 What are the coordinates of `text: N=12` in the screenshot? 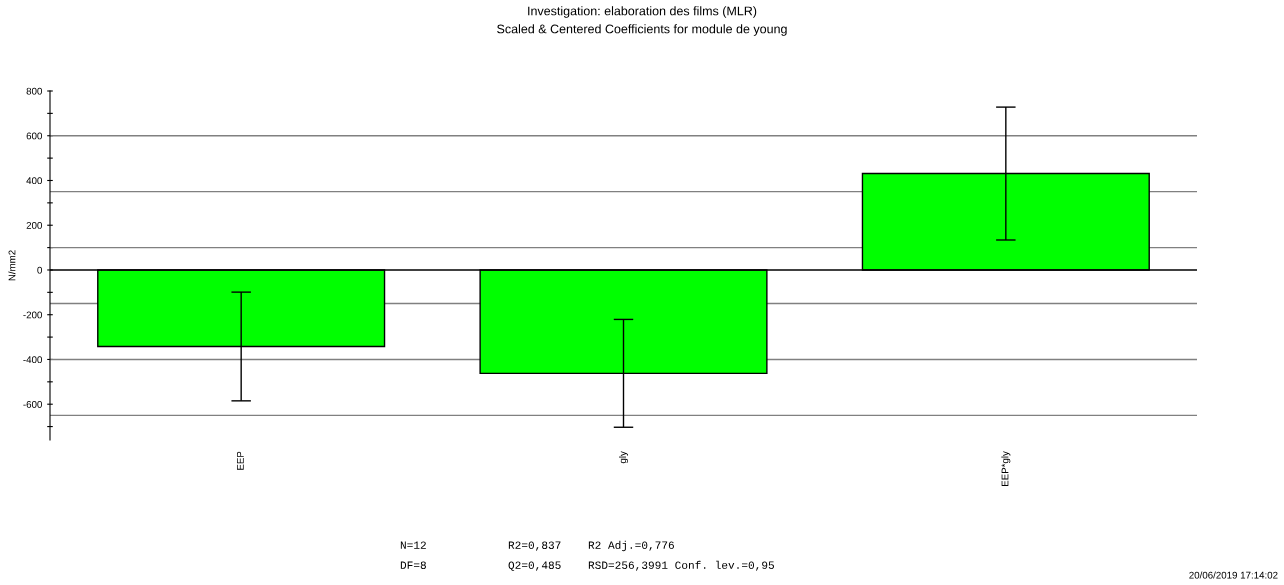 It's located at (413, 545).